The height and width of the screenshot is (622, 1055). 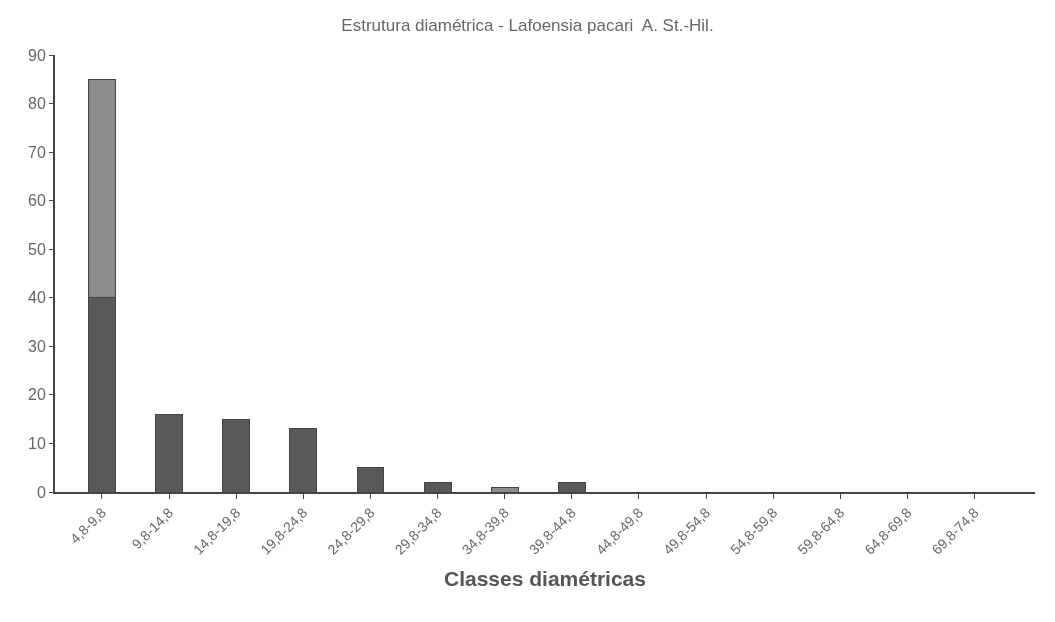 What do you see at coordinates (527, 25) in the screenshot?
I see `chart-title: Estrutura diamétrica - Lafoensia pacari A. St.-Hil.` at bounding box center [527, 25].